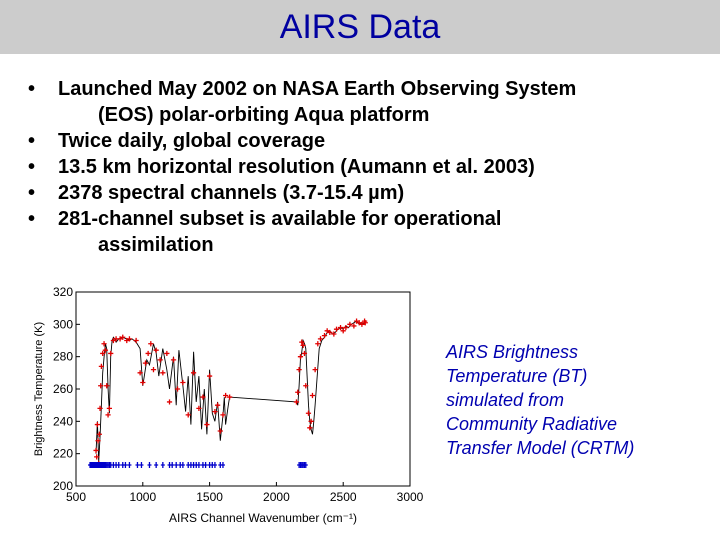 The height and width of the screenshot is (540, 720). Describe the element at coordinates (142, 497) in the screenshot. I see `x-tick-label: 1000` at that location.